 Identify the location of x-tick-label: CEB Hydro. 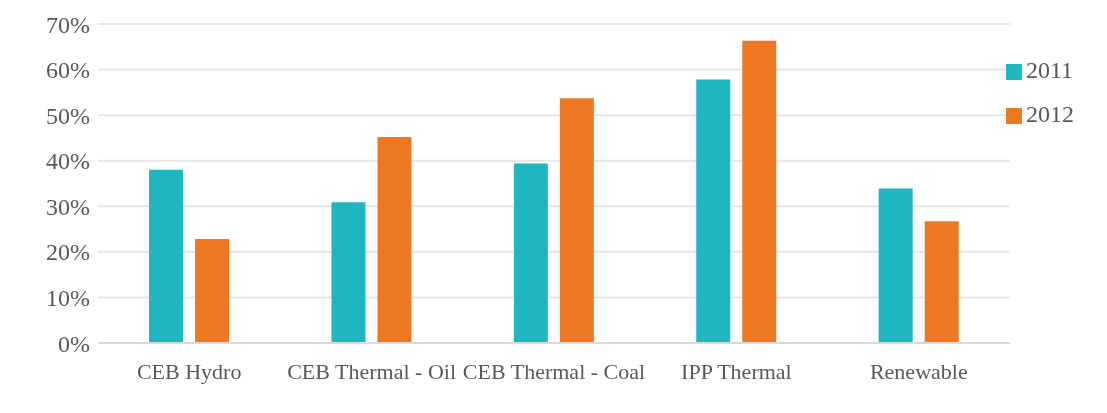
(189, 371).